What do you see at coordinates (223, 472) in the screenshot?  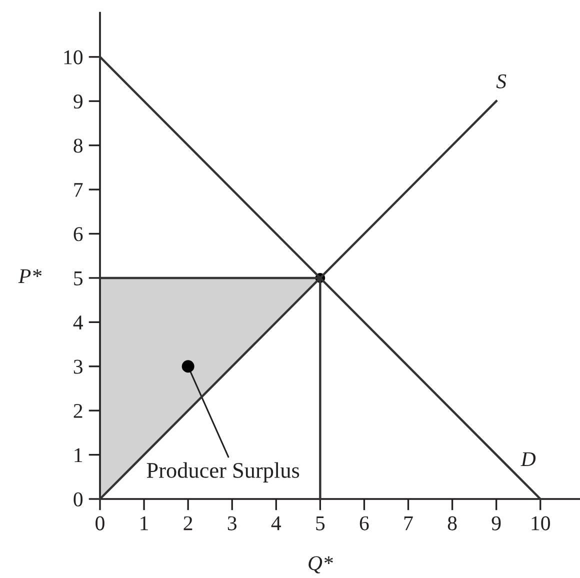 I see `annotation: Producer Surplus` at bounding box center [223, 472].